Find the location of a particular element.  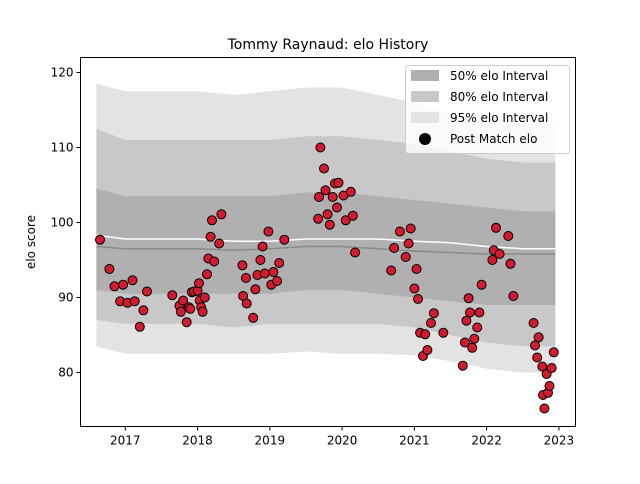

legend-label-band80: 80% elo Interval is located at coordinates (499, 97).